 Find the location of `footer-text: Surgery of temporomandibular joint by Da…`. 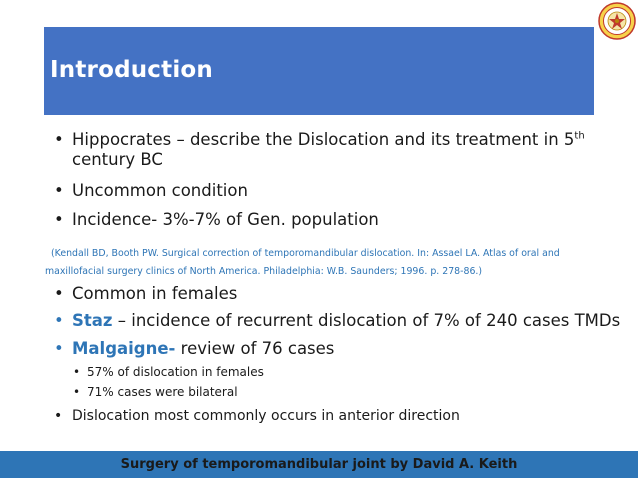

footer-text: Surgery of temporomandibular joint by Da… is located at coordinates (319, 464).